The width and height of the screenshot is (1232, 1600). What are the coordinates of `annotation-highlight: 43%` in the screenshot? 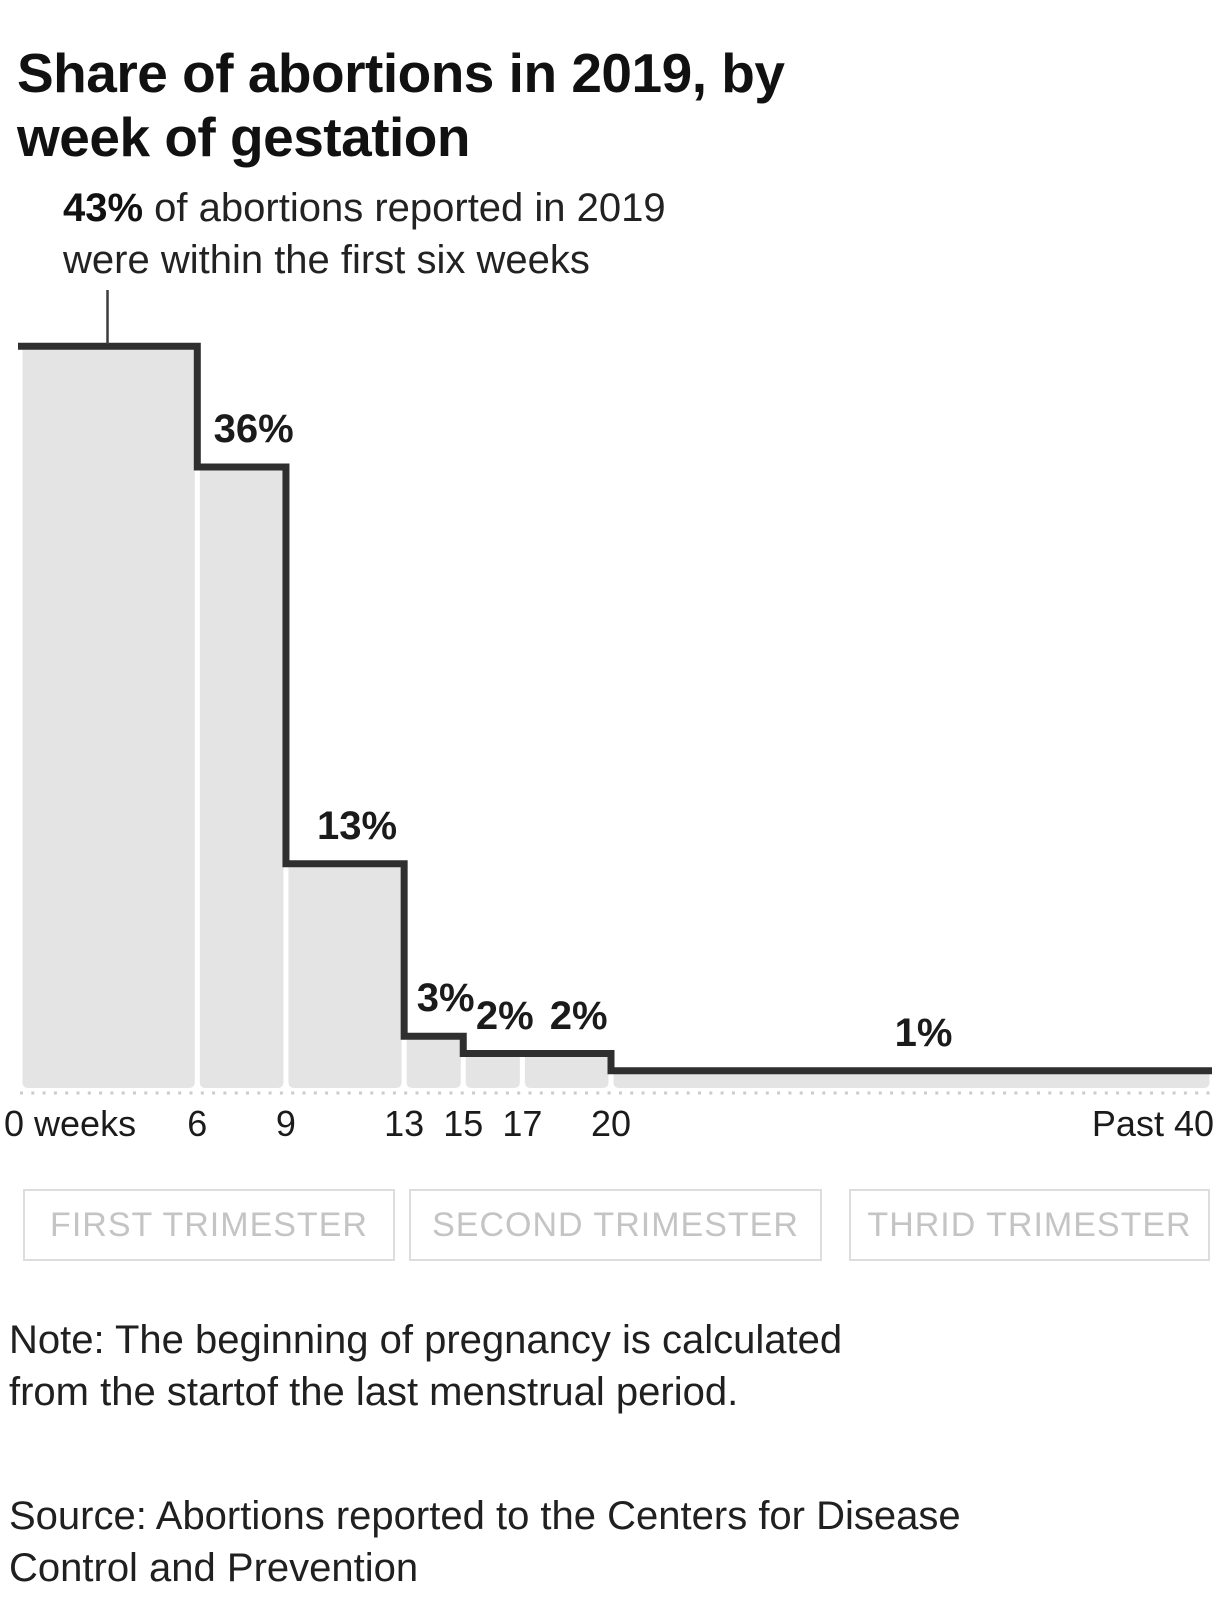 It's located at (103, 208).